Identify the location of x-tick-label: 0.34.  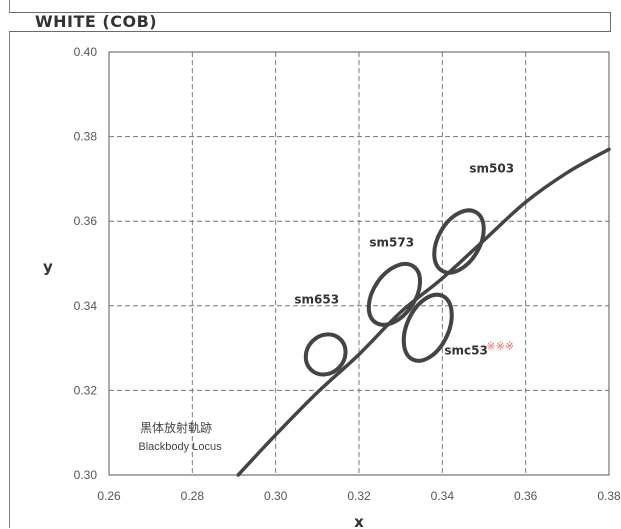
(443, 496).